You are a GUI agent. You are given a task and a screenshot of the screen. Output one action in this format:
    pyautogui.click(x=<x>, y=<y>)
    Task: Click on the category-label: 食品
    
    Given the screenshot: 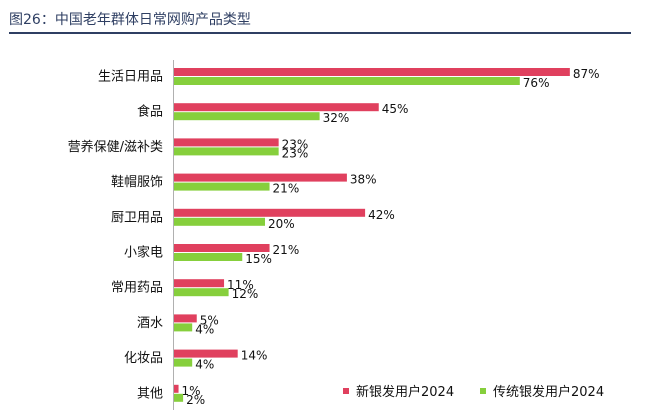 What is the action you would take?
    pyautogui.click(x=150, y=112)
    